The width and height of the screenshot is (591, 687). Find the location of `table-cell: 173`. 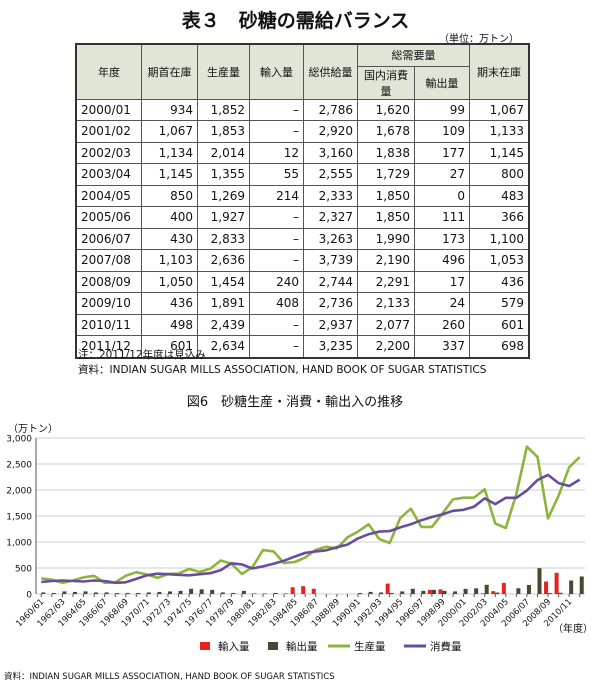

table-cell: 173 is located at coordinates (442, 238).